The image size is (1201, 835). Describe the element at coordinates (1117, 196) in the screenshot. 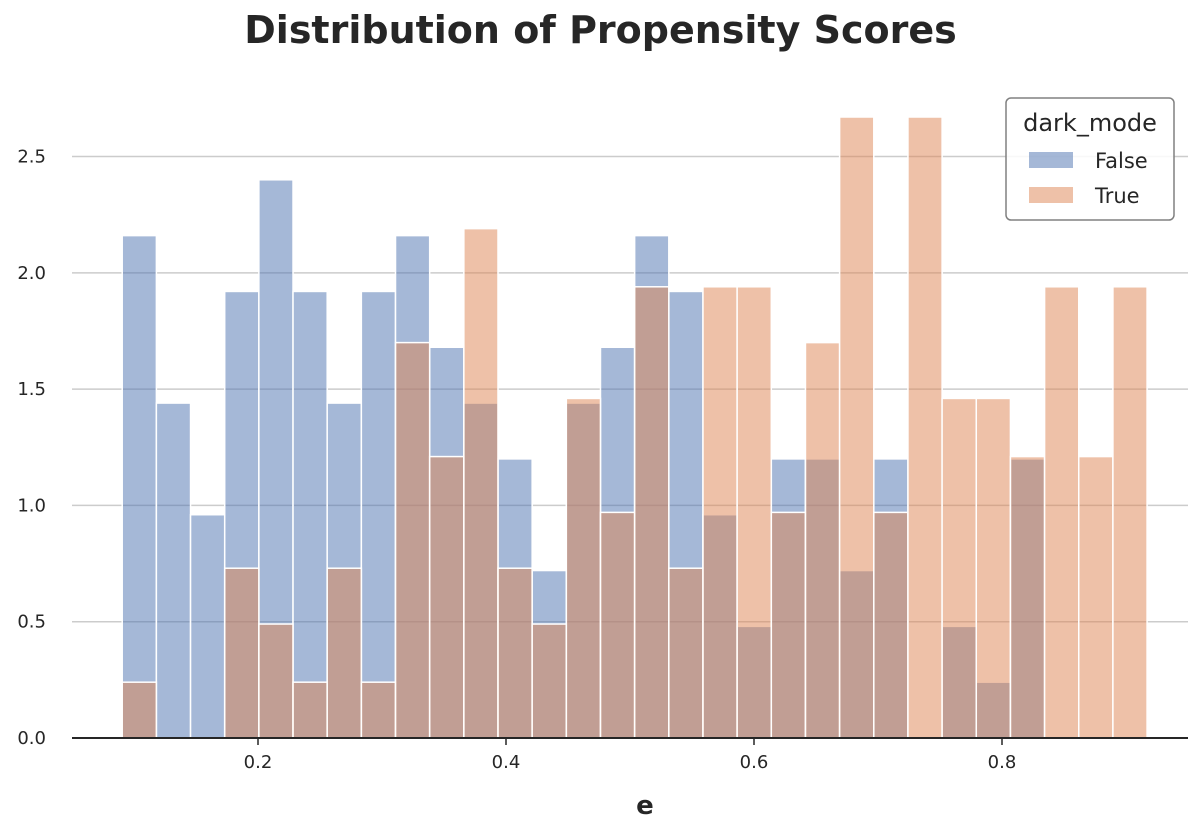

I see `legend-label-true: True` at that location.